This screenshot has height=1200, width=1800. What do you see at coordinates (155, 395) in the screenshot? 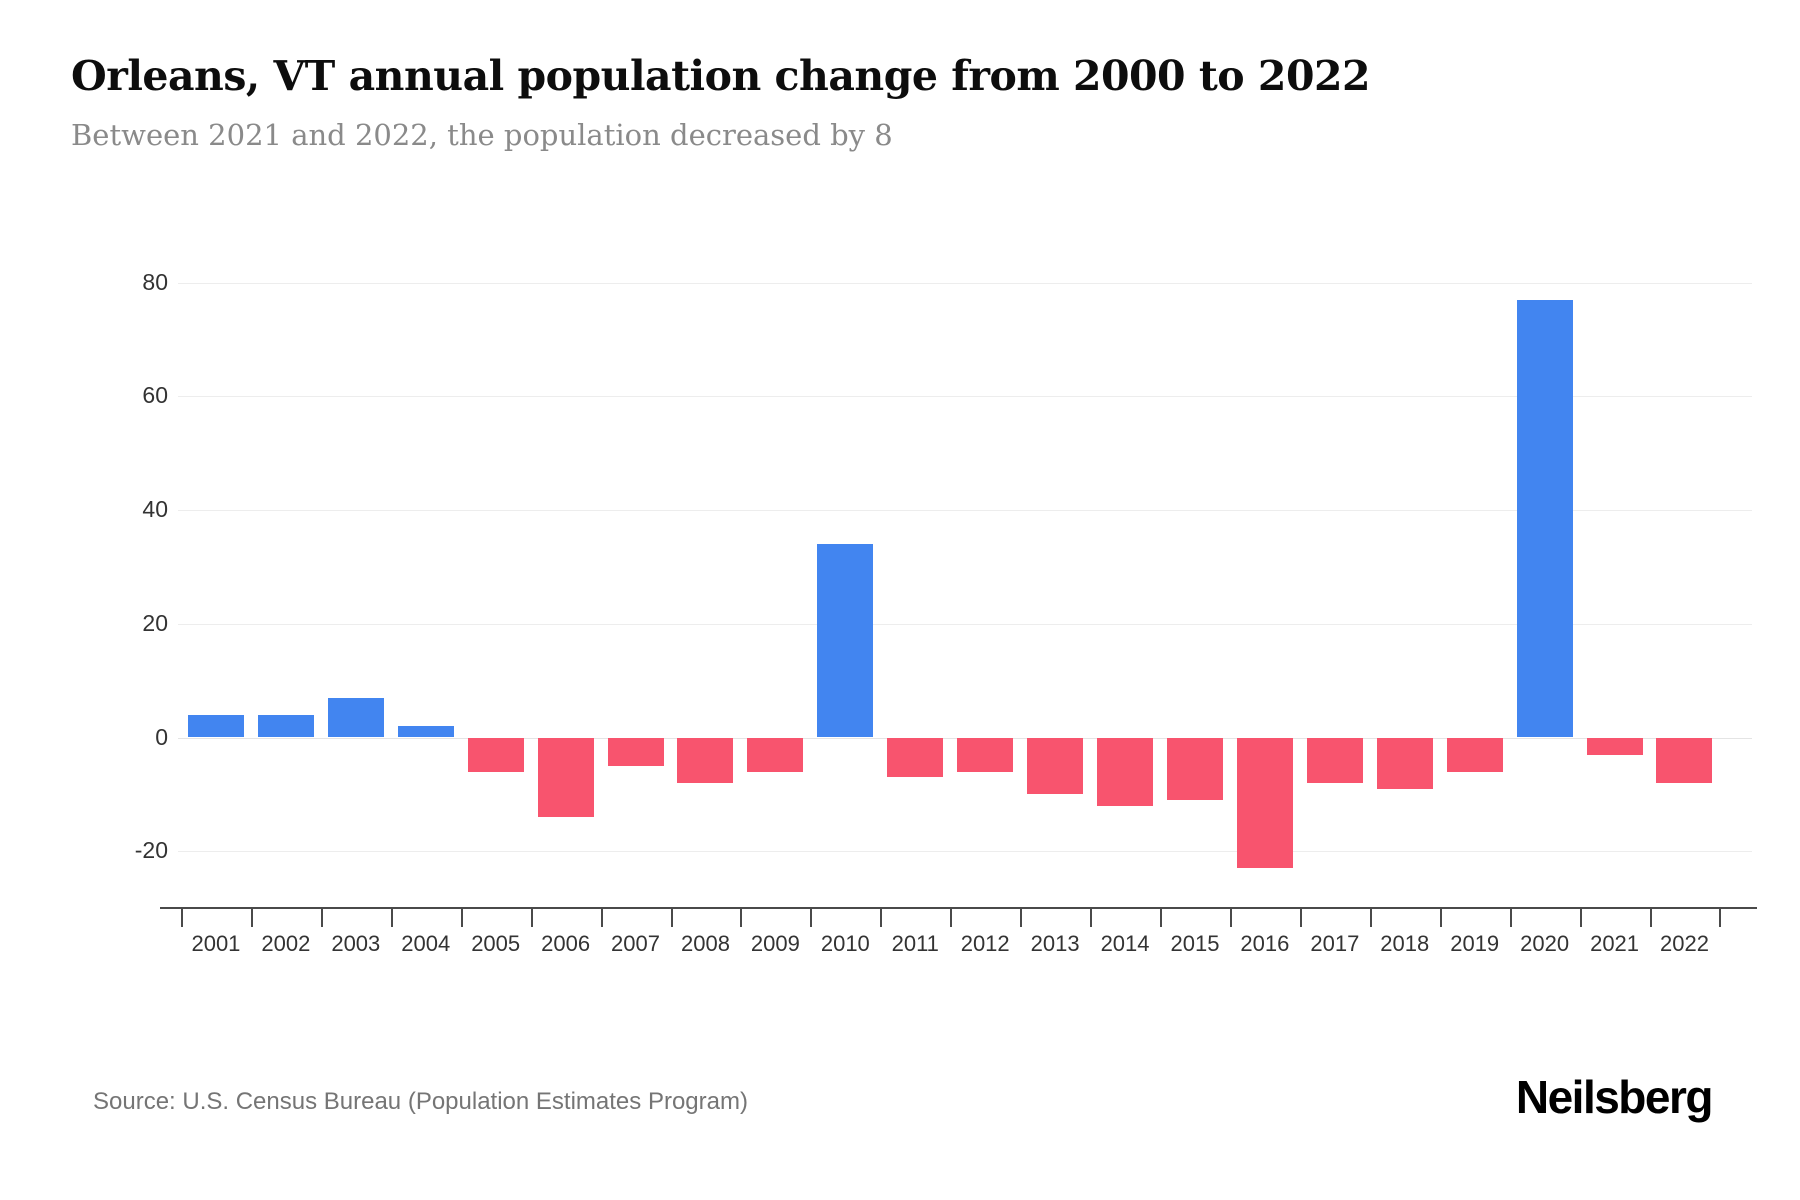
I see `y-axis-tick-label: 60` at bounding box center [155, 395].